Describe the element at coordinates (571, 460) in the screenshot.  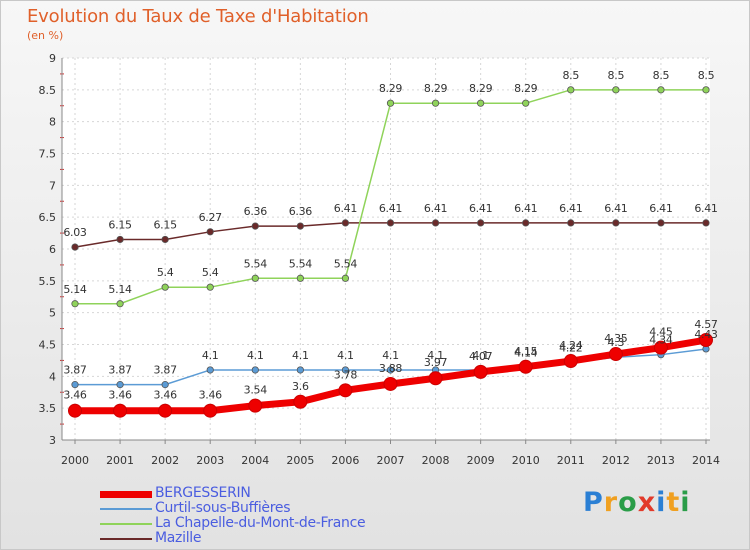
I see `x-tick-label: 2011` at that location.